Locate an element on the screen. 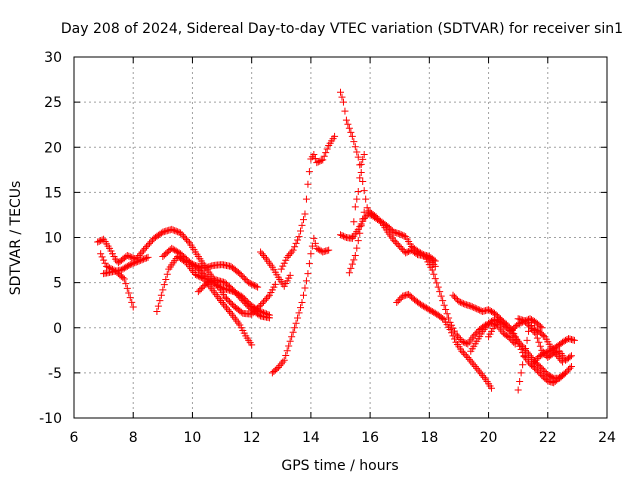 The height and width of the screenshot is (480, 640). series-F is located at coordinates (222, 274).